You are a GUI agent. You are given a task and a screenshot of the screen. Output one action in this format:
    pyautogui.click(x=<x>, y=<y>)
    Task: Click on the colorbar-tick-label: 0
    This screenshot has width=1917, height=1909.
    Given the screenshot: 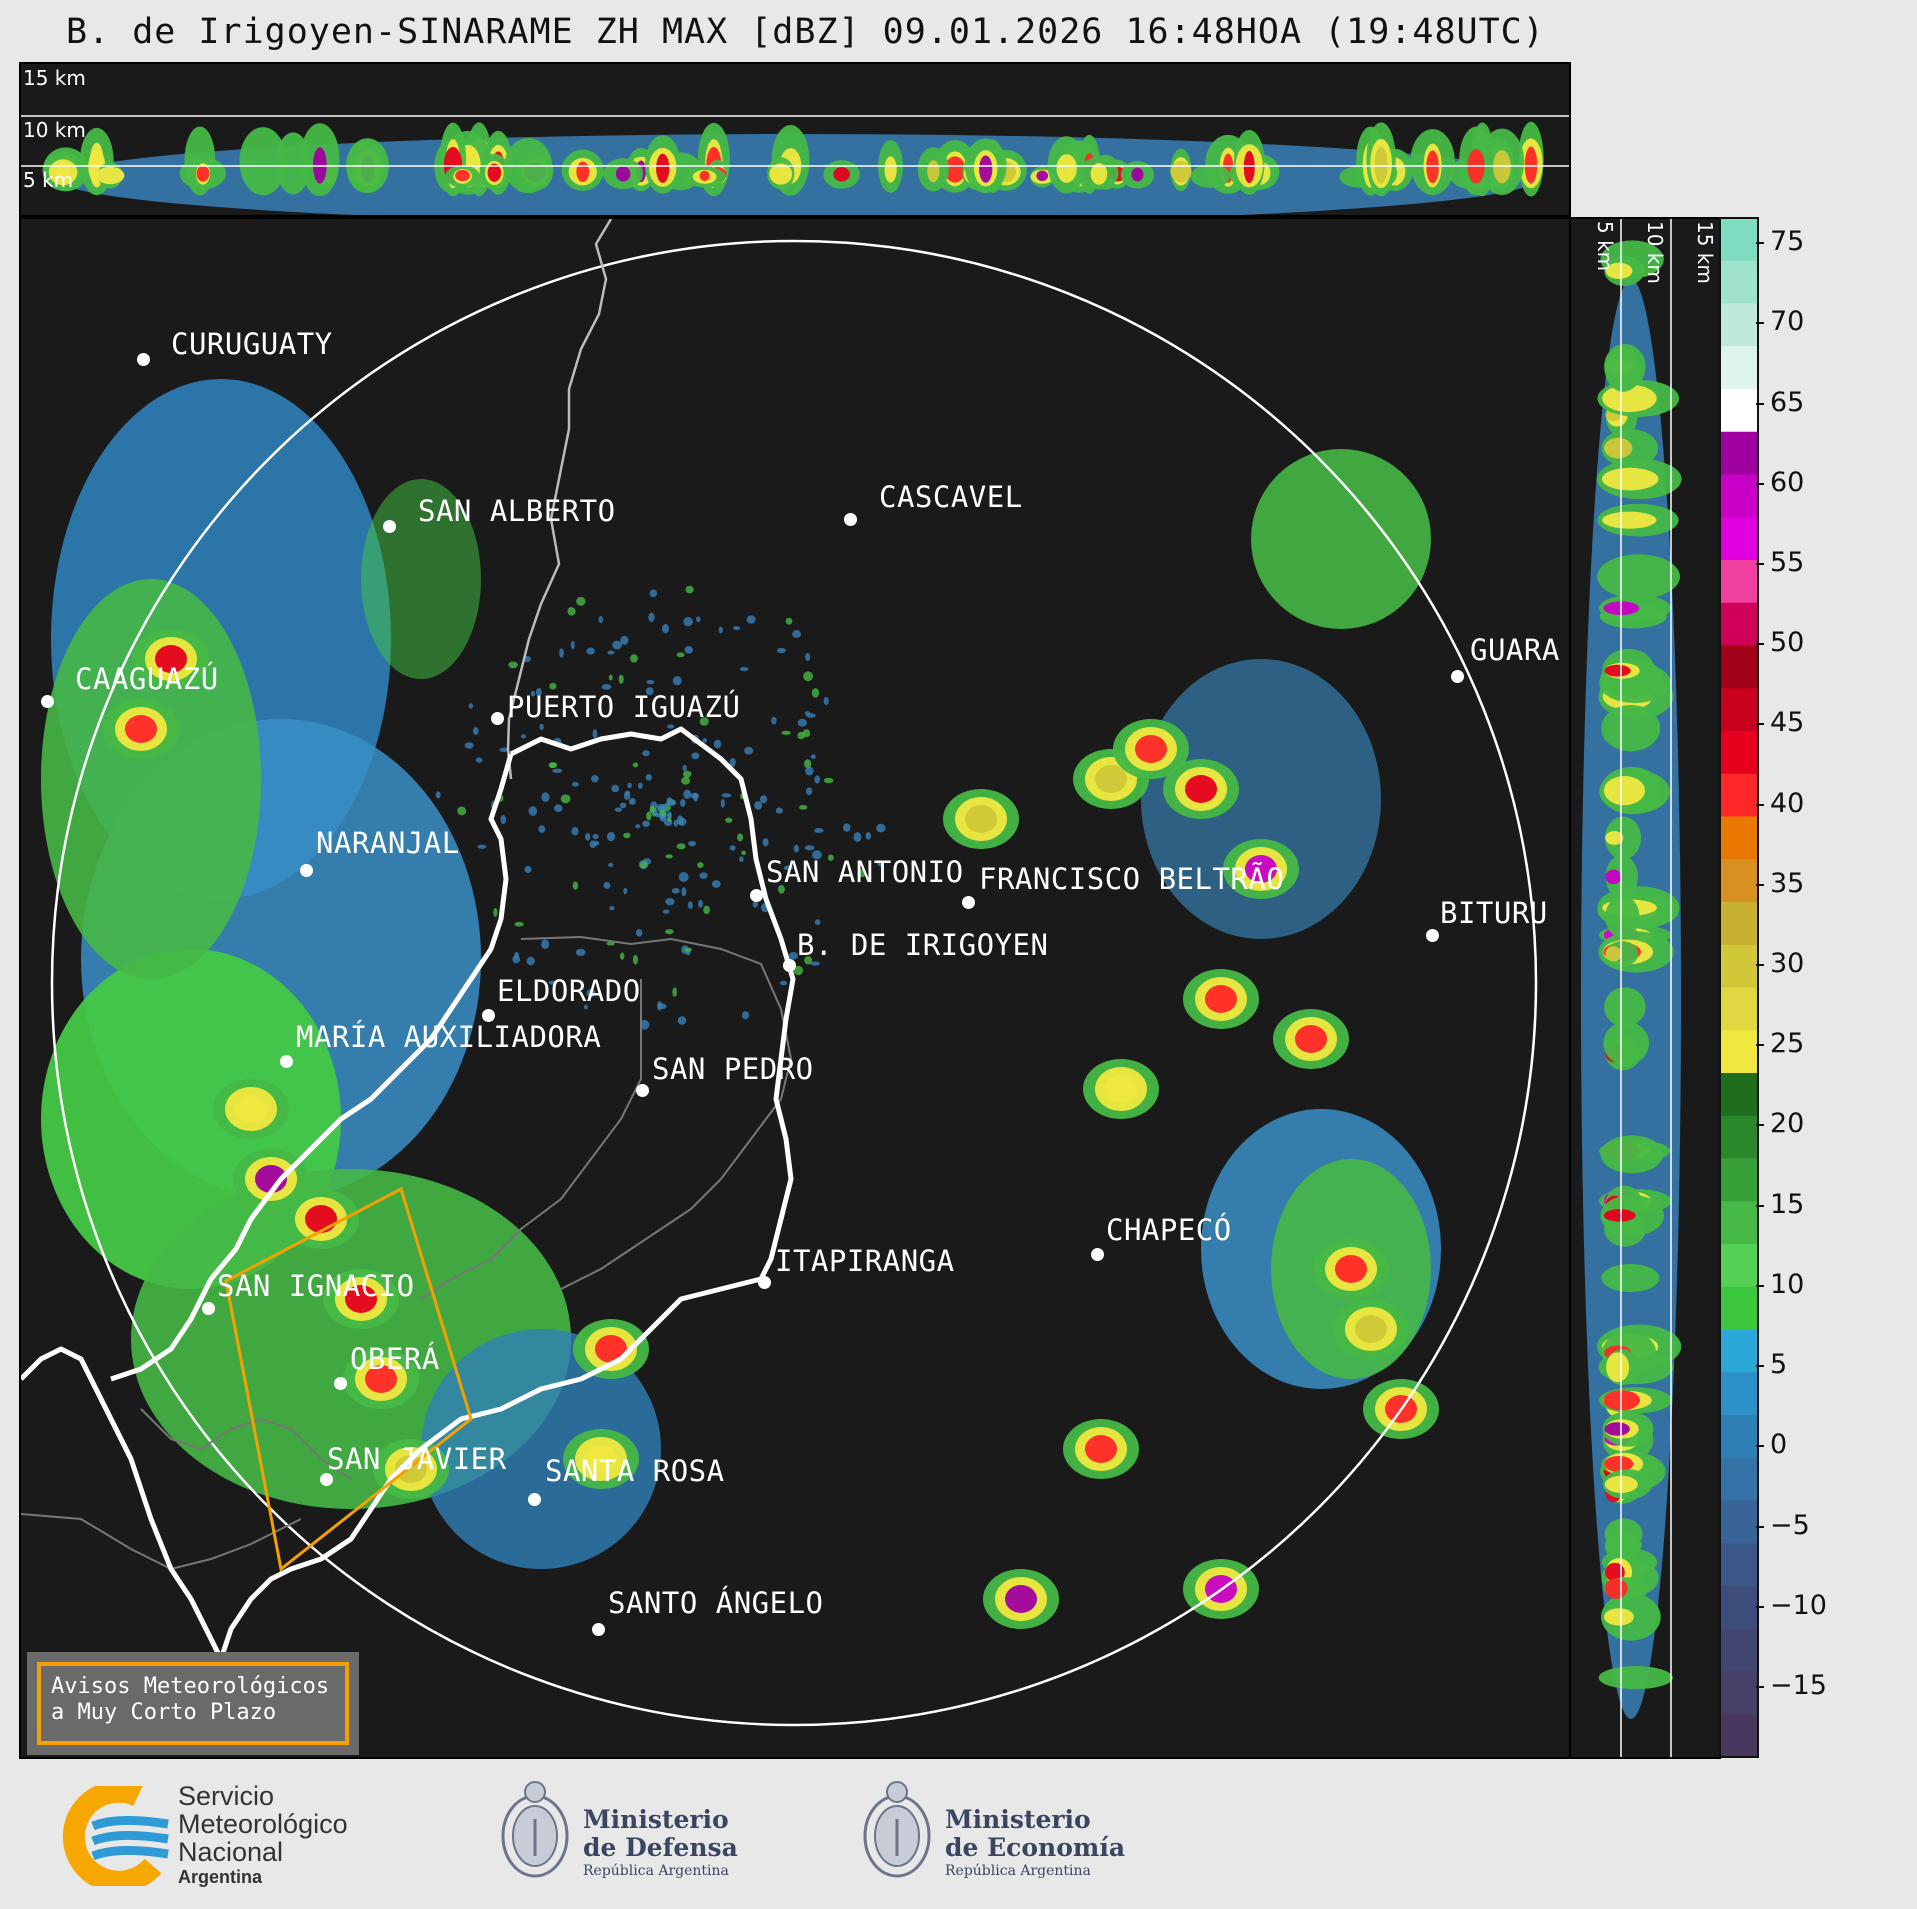 What is the action you would take?
    pyautogui.click(x=1779, y=1444)
    